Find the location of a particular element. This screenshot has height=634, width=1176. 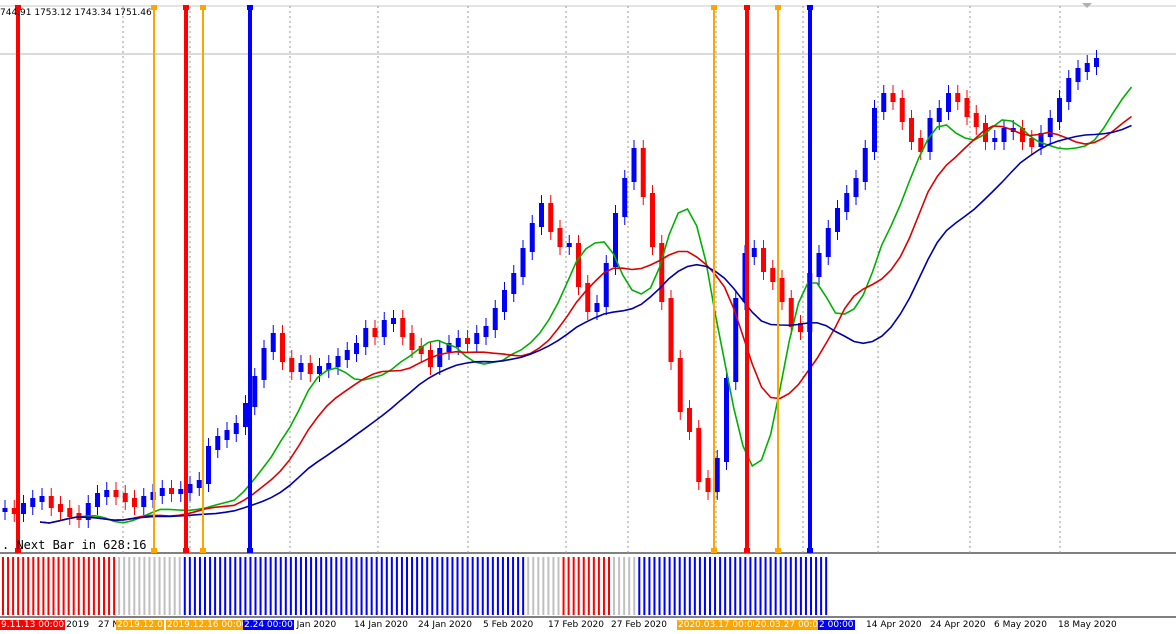

time-tick: 14 Jan 2020 is located at coordinates (381, 625).